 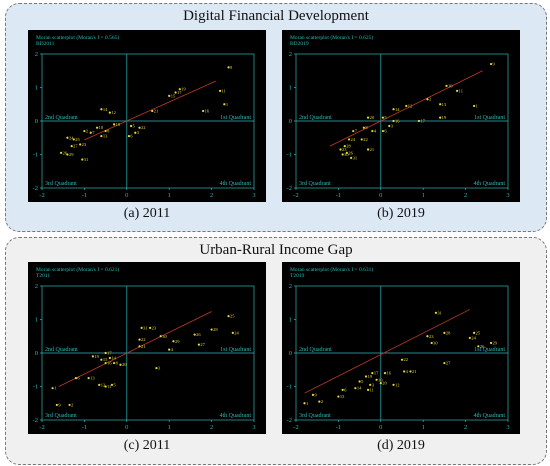 I want to click on plot-title: Moran scatterplot (Moran's I = 0.565), so click(x=77, y=37).